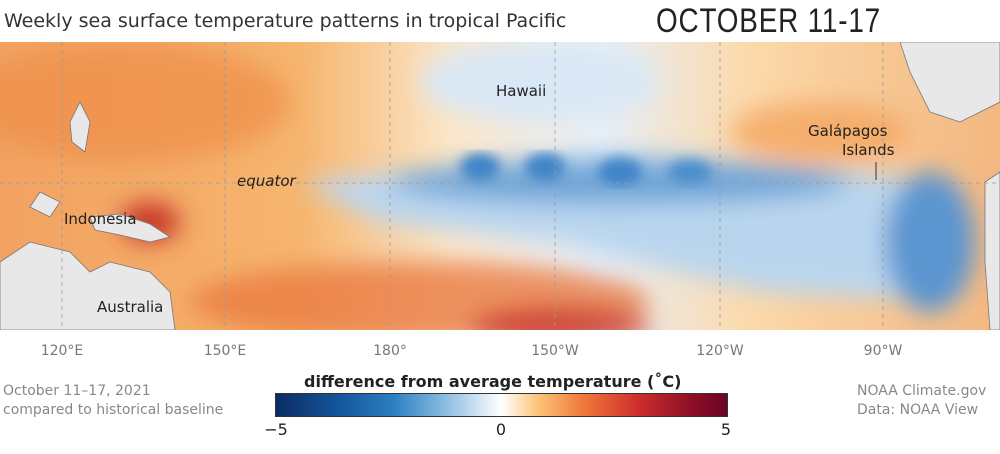 Image resolution: width=1000 pixels, height=454 pixels. What do you see at coordinates (77, 391) in the screenshot?
I see `footer-date: October 11–17, 2021` at bounding box center [77, 391].